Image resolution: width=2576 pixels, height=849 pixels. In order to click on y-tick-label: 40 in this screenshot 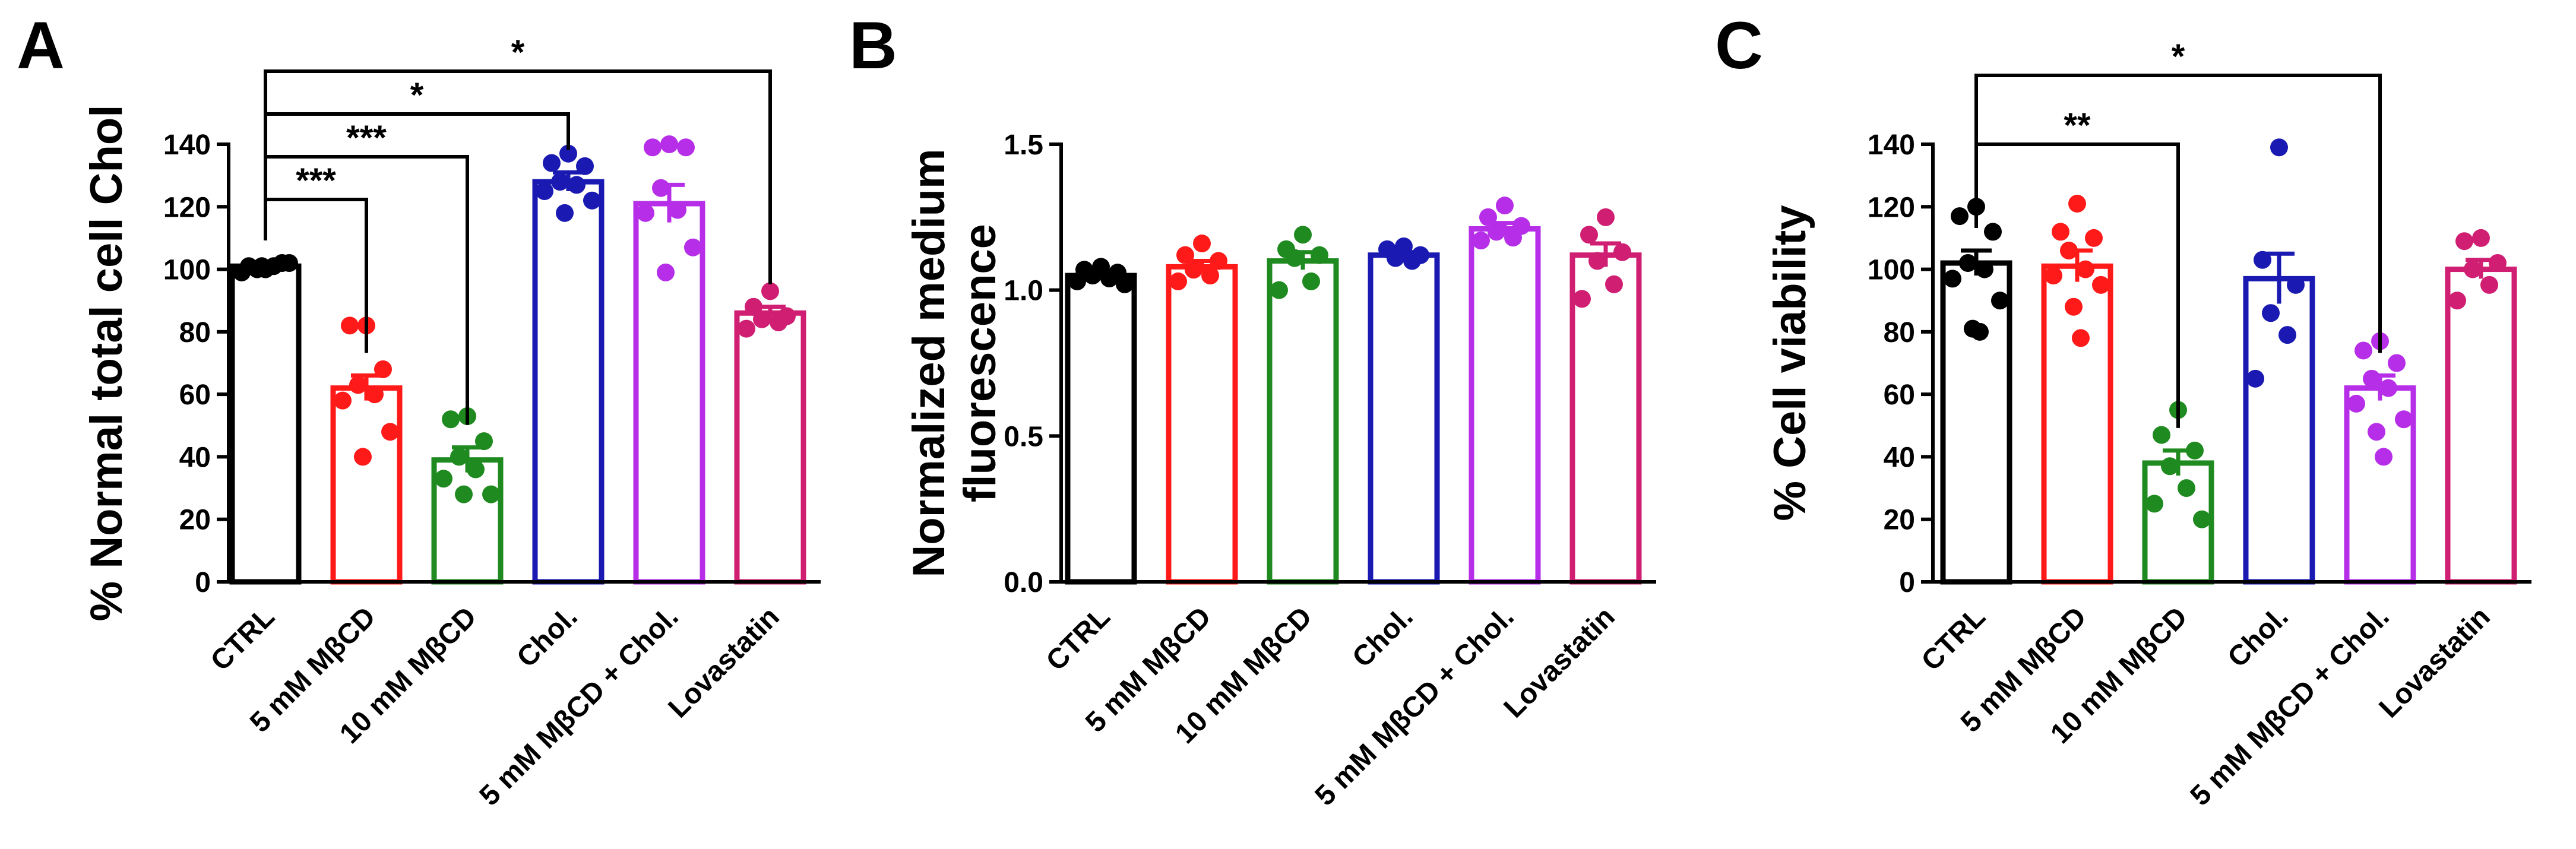, I will do `click(1899, 457)`.